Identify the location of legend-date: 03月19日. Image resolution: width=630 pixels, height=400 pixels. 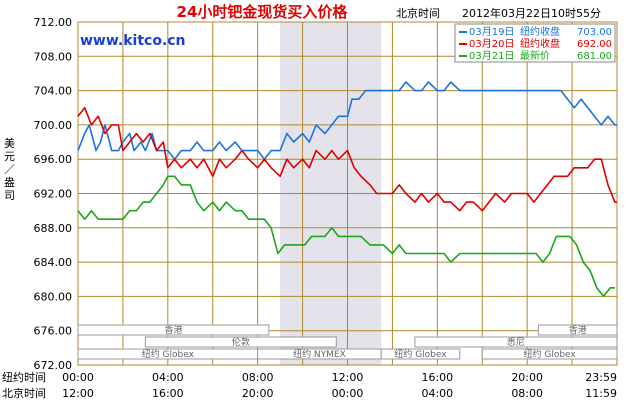
(491, 32).